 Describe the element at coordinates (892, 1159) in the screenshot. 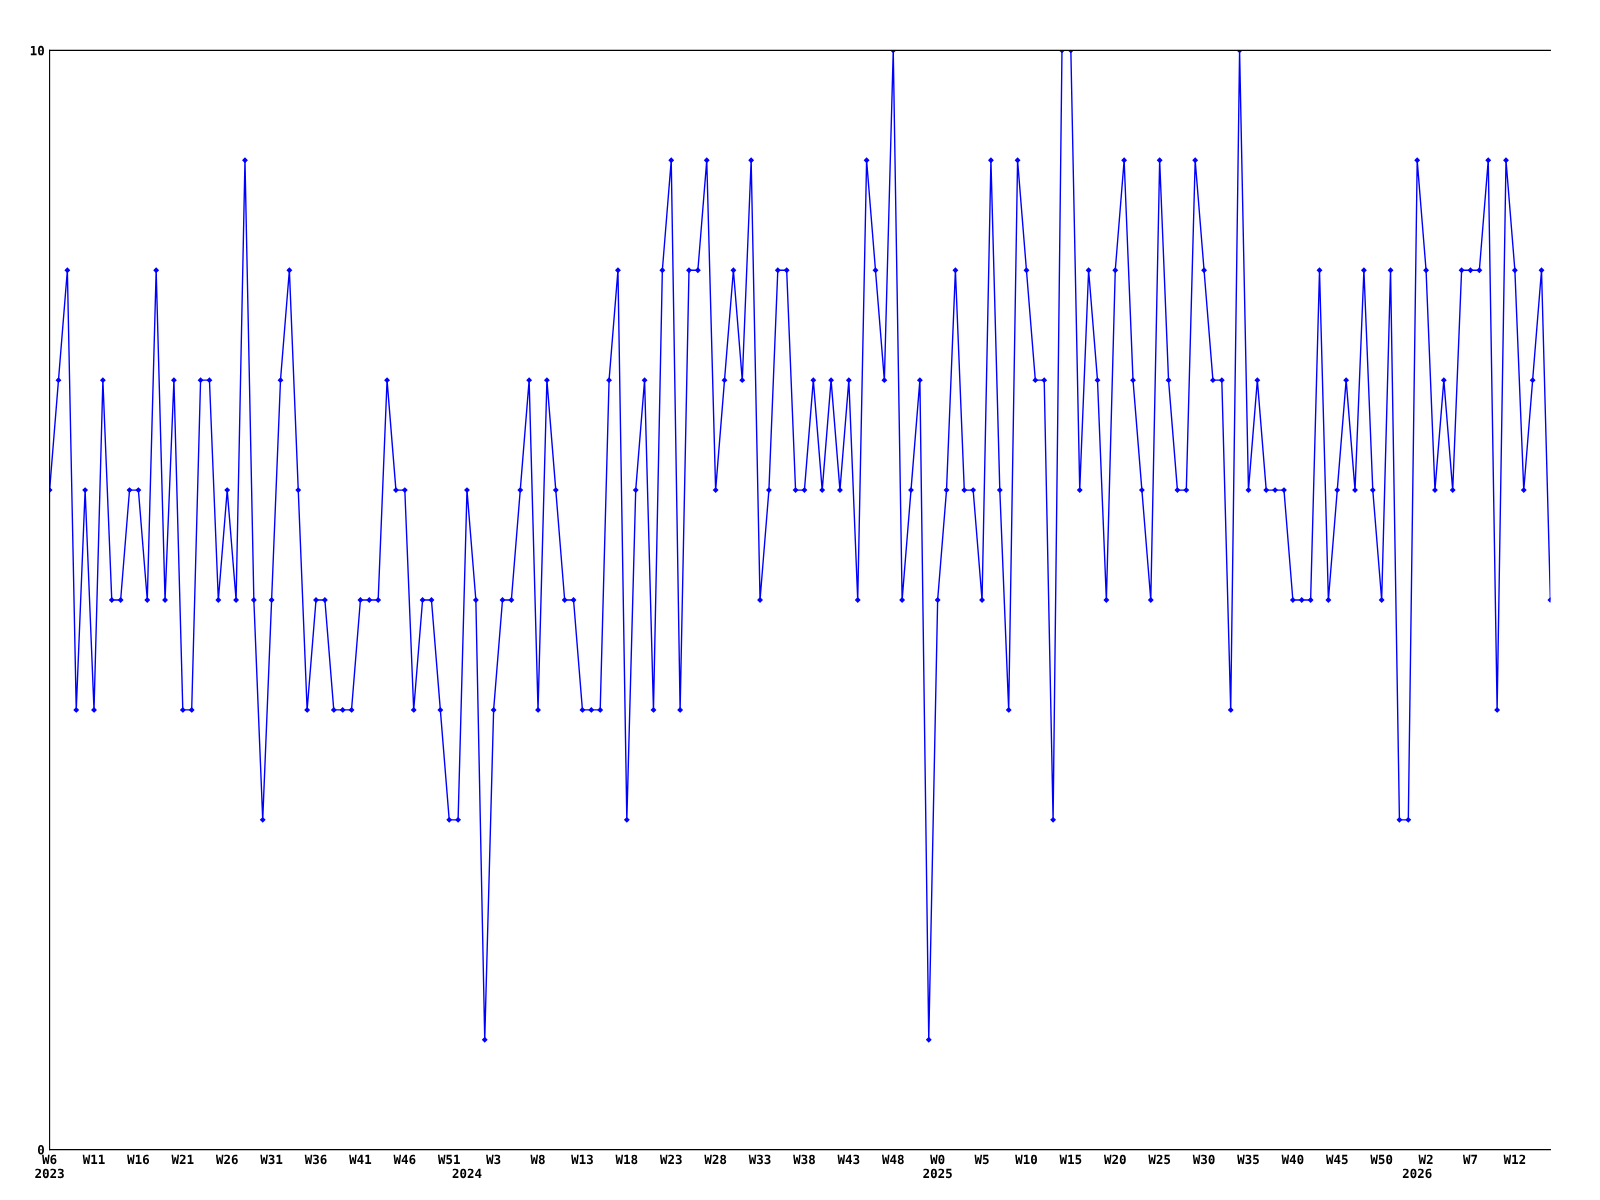

I see `x-tick-label: W48` at that location.